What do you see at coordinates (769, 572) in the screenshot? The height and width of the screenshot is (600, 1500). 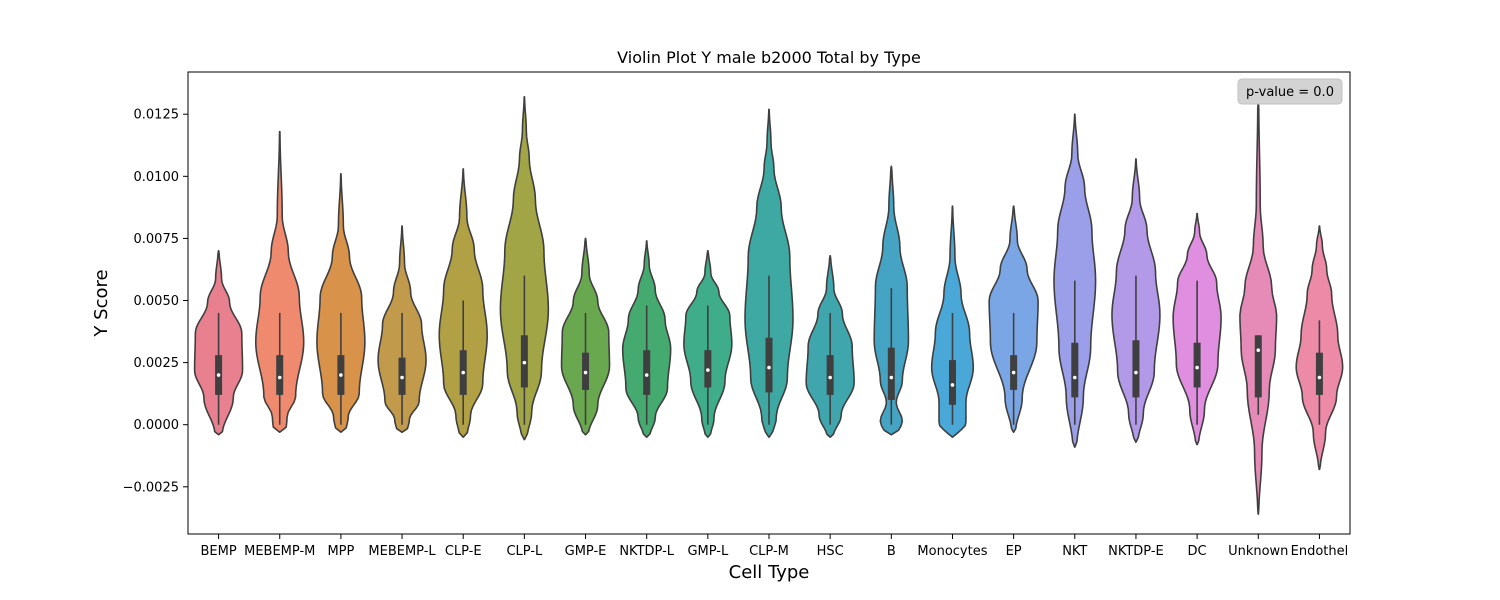 I see `x-axis-label: Cell Type` at bounding box center [769, 572].